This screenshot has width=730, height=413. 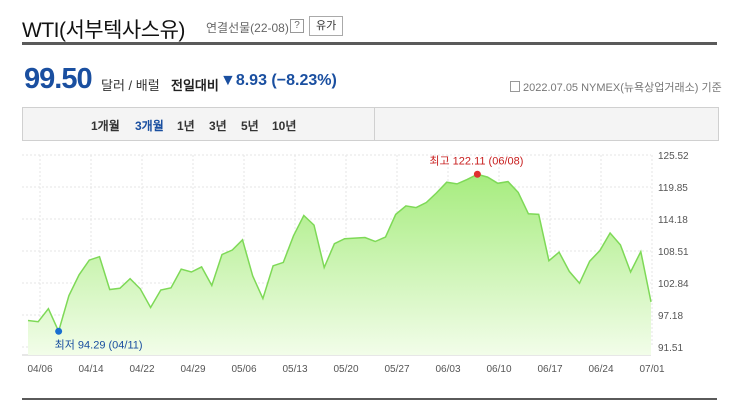 What do you see at coordinates (218, 126) in the screenshot?
I see `tab-3y: 3년` at bounding box center [218, 126].